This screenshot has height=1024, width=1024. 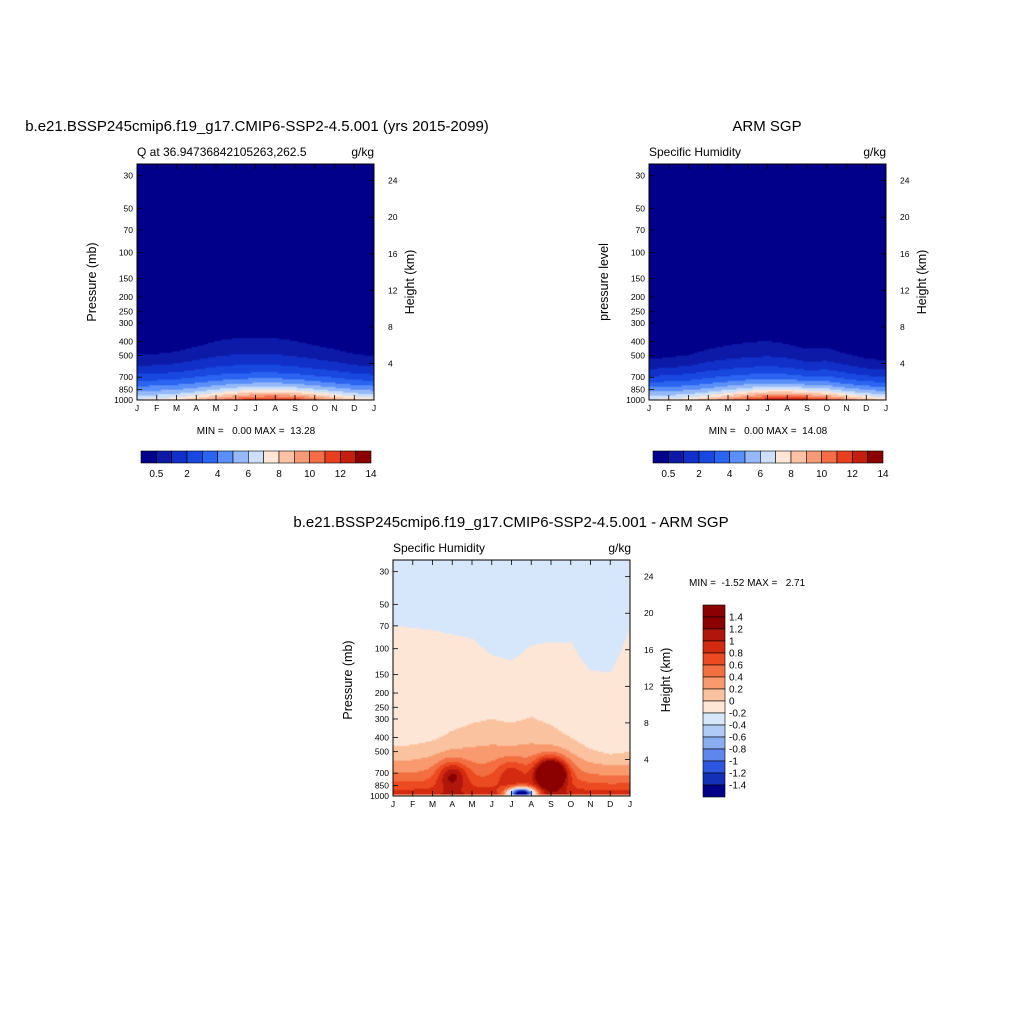 What do you see at coordinates (738, 738) in the screenshot?
I see `colorbar-label: -0.6` at bounding box center [738, 738].